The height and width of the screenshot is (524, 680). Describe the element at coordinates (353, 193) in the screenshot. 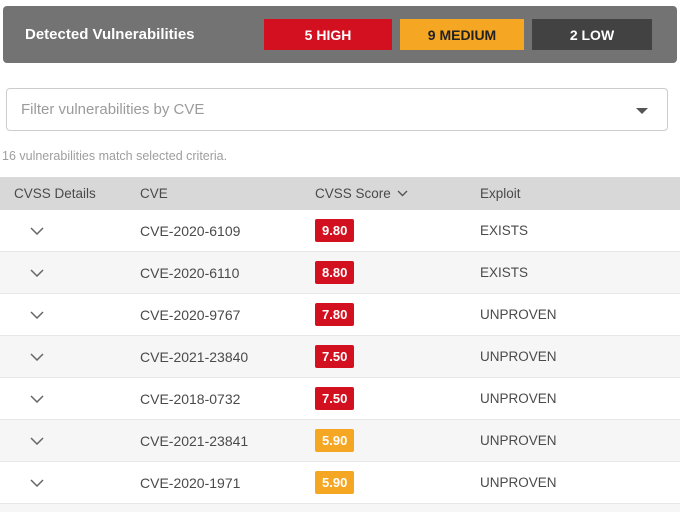

I see `column-header-cvss-score-label: CVSS Score` at that location.